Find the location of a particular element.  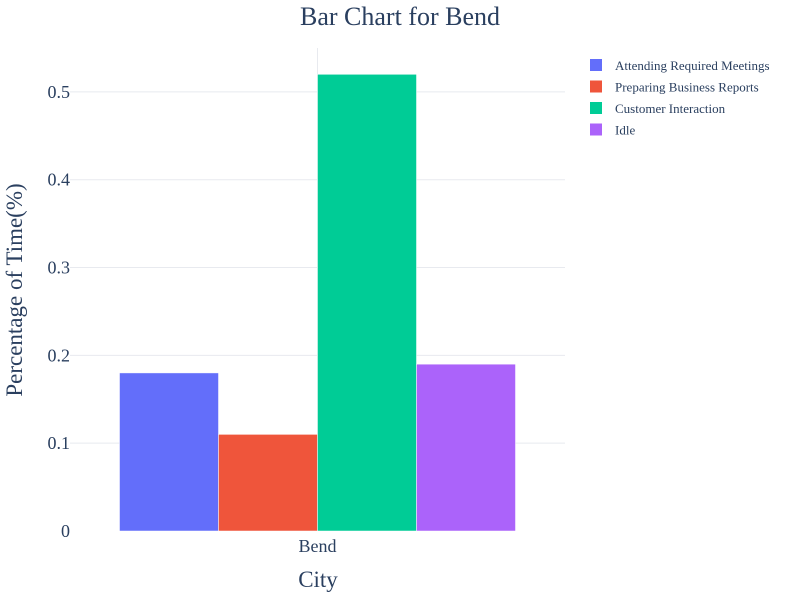

chart-title: Bar Chart for Bend is located at coordinates (400, 16).